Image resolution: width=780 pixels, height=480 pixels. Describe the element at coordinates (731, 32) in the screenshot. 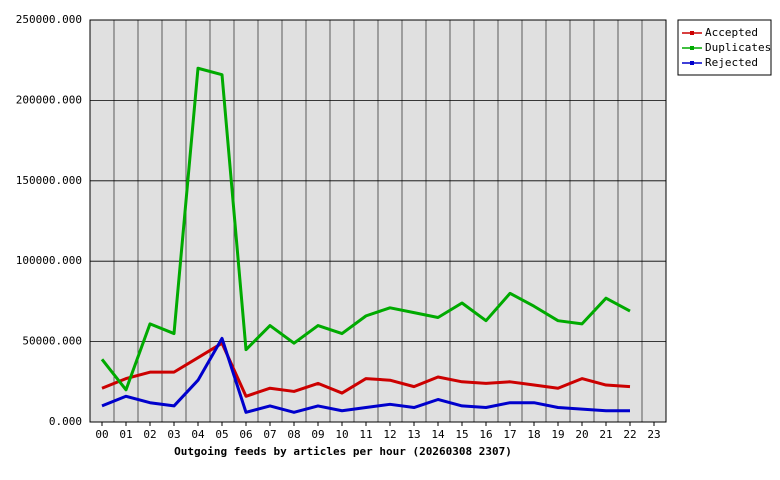

I see `legend-label: Accepted` at that location.